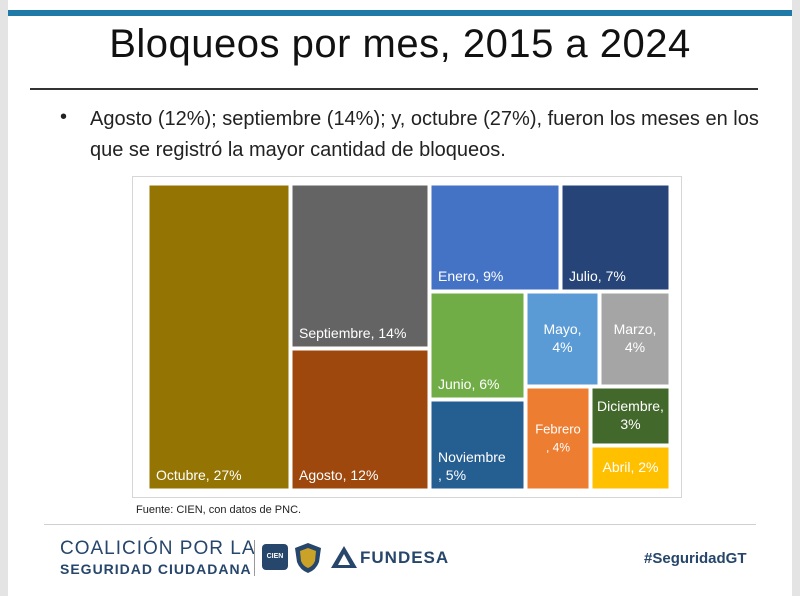  Describe the element at coordinates (562, 329) in the screenshot. I see `treemap-label-mayo: Mayo,` at that location.